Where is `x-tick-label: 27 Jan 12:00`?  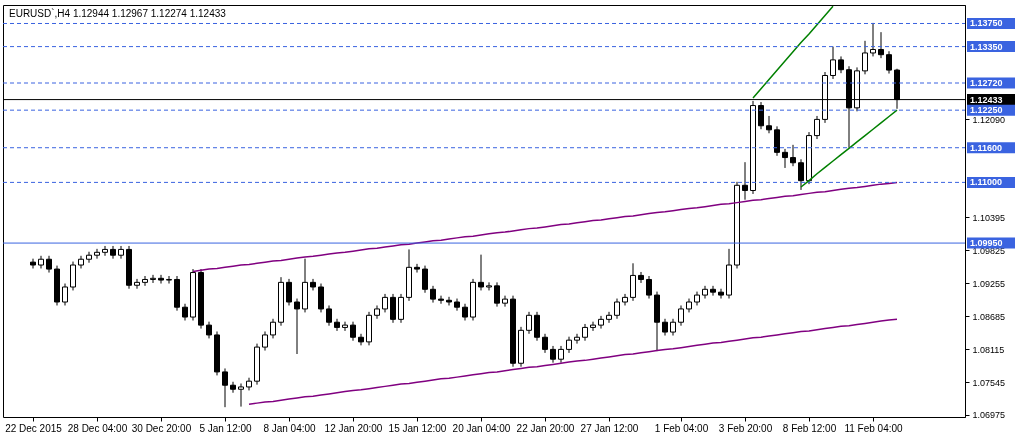 x-tick-label: 27 Jan 12:00 is located at coordinates (609, 428).